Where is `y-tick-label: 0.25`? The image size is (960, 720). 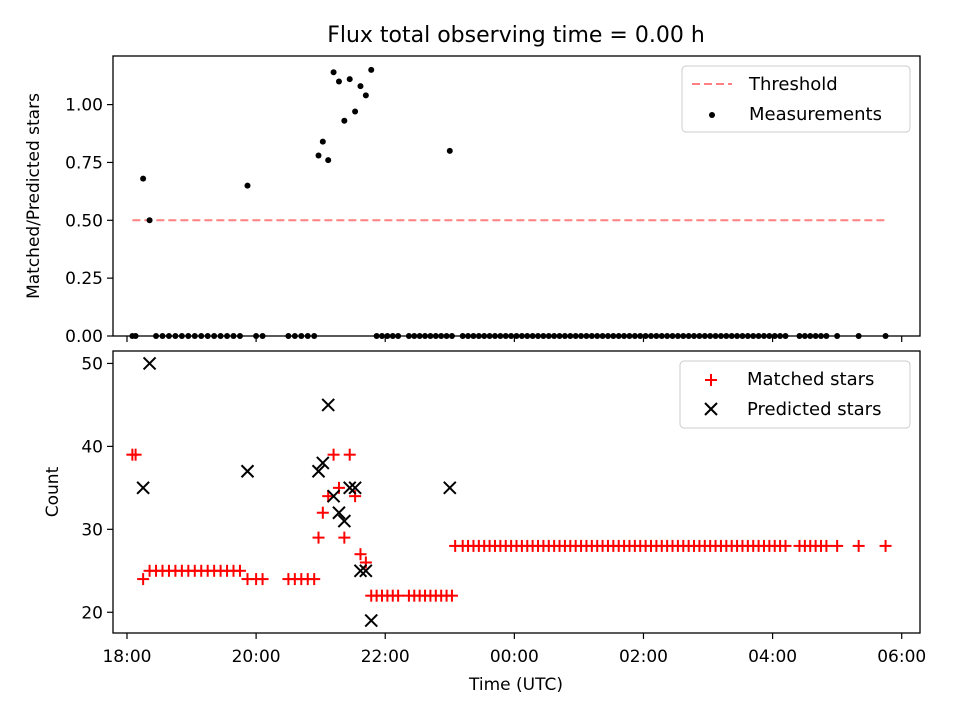
y-tick-label: 0.25 is located at coordinates (84, 279).